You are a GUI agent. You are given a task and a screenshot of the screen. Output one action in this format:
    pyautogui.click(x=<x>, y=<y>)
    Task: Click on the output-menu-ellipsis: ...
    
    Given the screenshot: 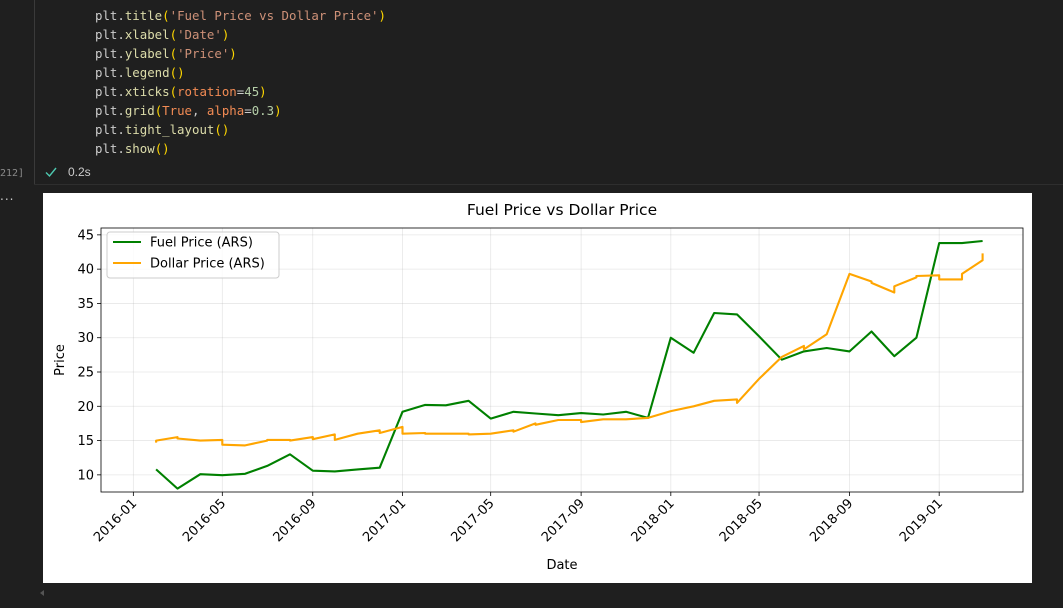 What is the action you would take?
    pyautogui.click(x=7, y=196)
    